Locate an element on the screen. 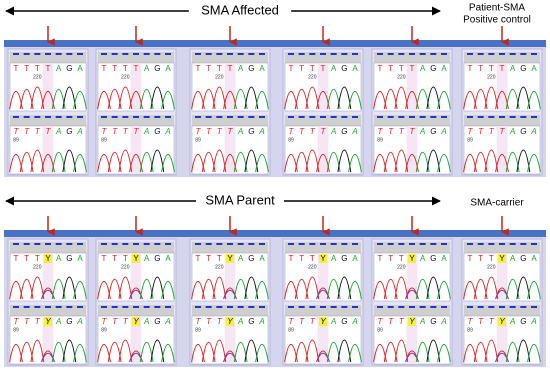 This screenshot has width=550, height=375. ambiguous-highlight is located at coordinates (502, 258).